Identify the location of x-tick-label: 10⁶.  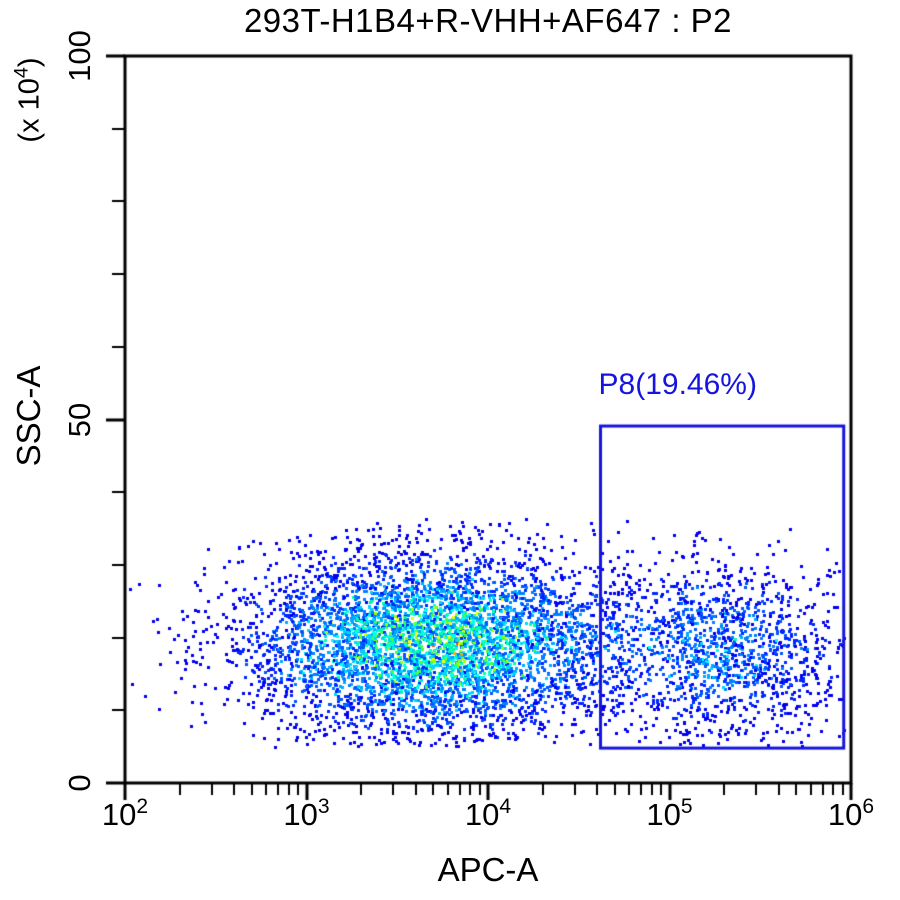
(851, 813).